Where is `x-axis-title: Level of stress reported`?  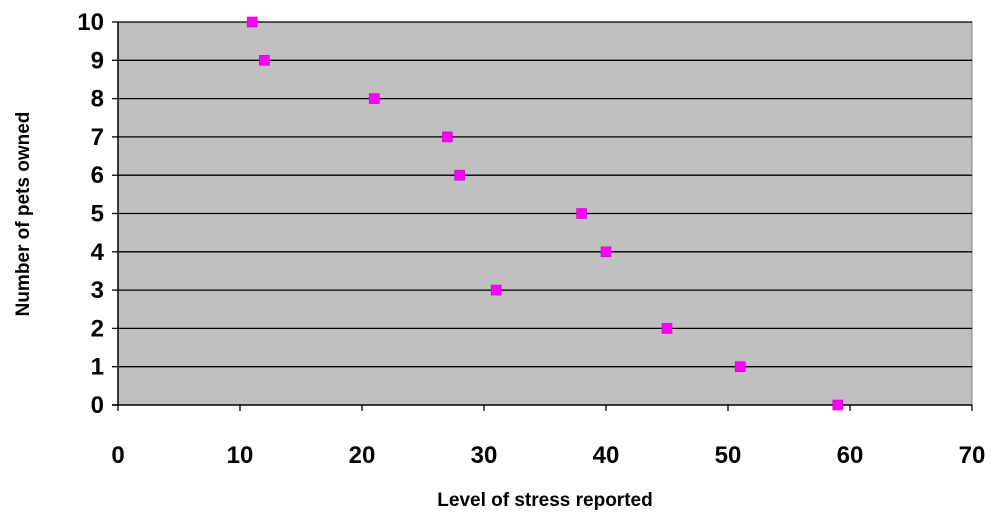 x-axis-title: Level of stress reported is located at coordinates (544, 500).